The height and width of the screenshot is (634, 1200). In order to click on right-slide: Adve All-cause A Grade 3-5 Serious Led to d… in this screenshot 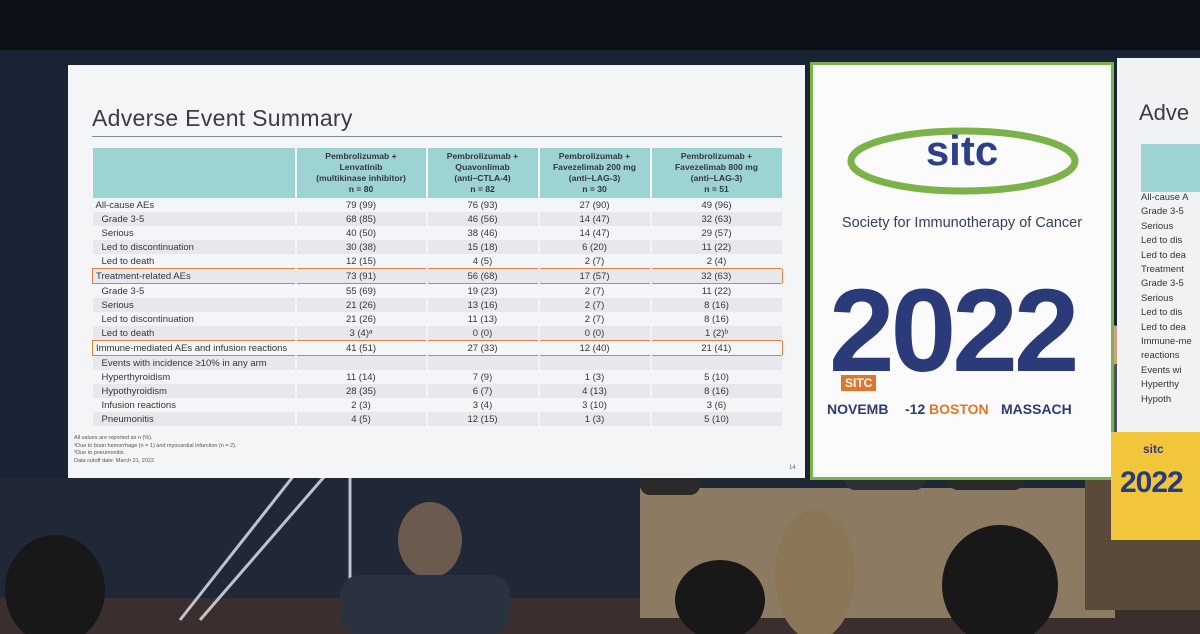, I will do `click(1158, 268)`.